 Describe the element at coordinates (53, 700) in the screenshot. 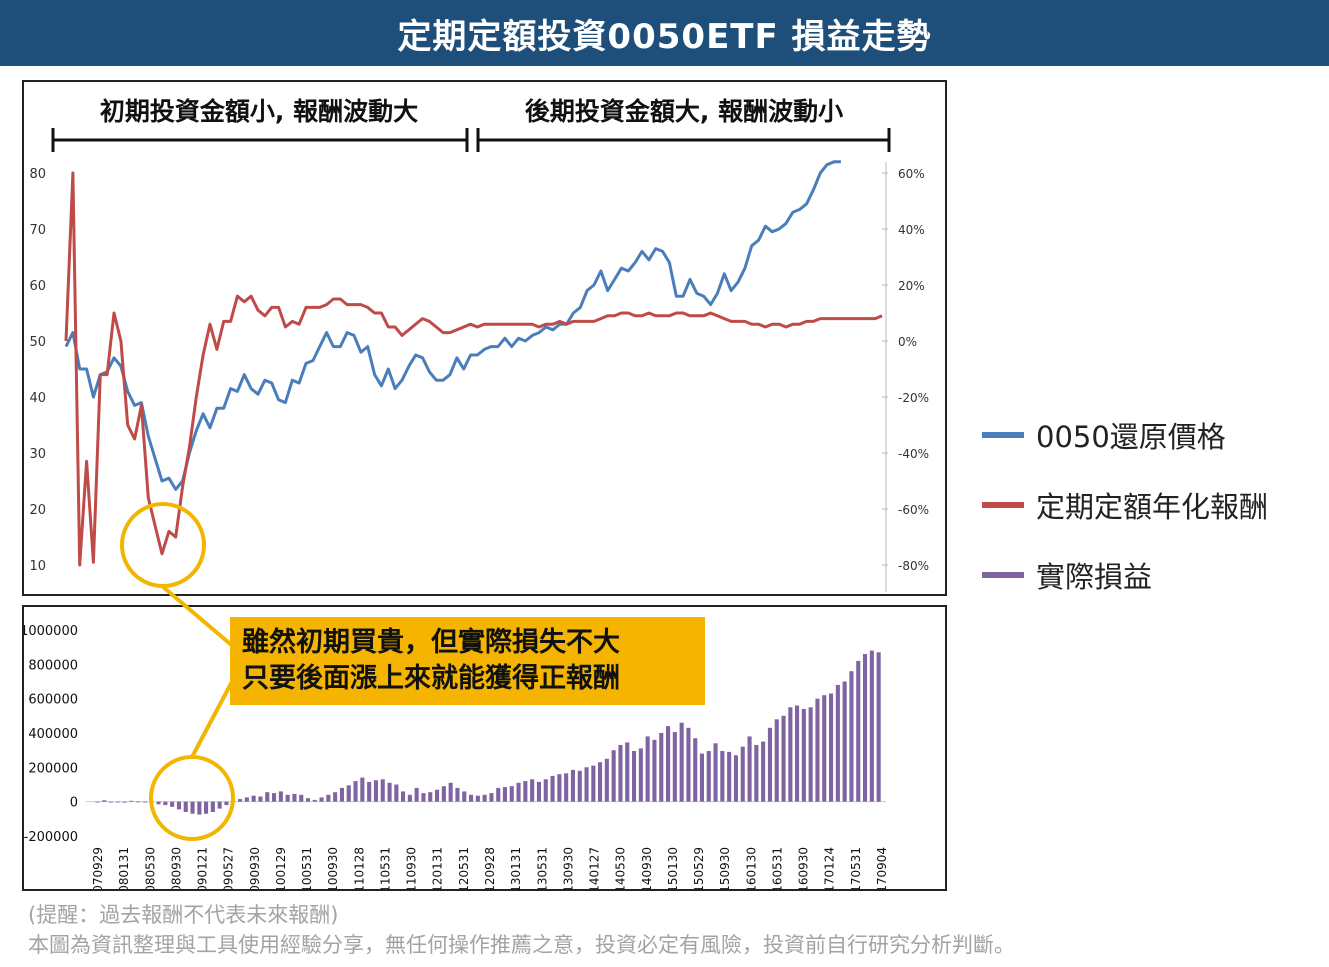

I see `bar-axis-tick-label: 600000` at that location.